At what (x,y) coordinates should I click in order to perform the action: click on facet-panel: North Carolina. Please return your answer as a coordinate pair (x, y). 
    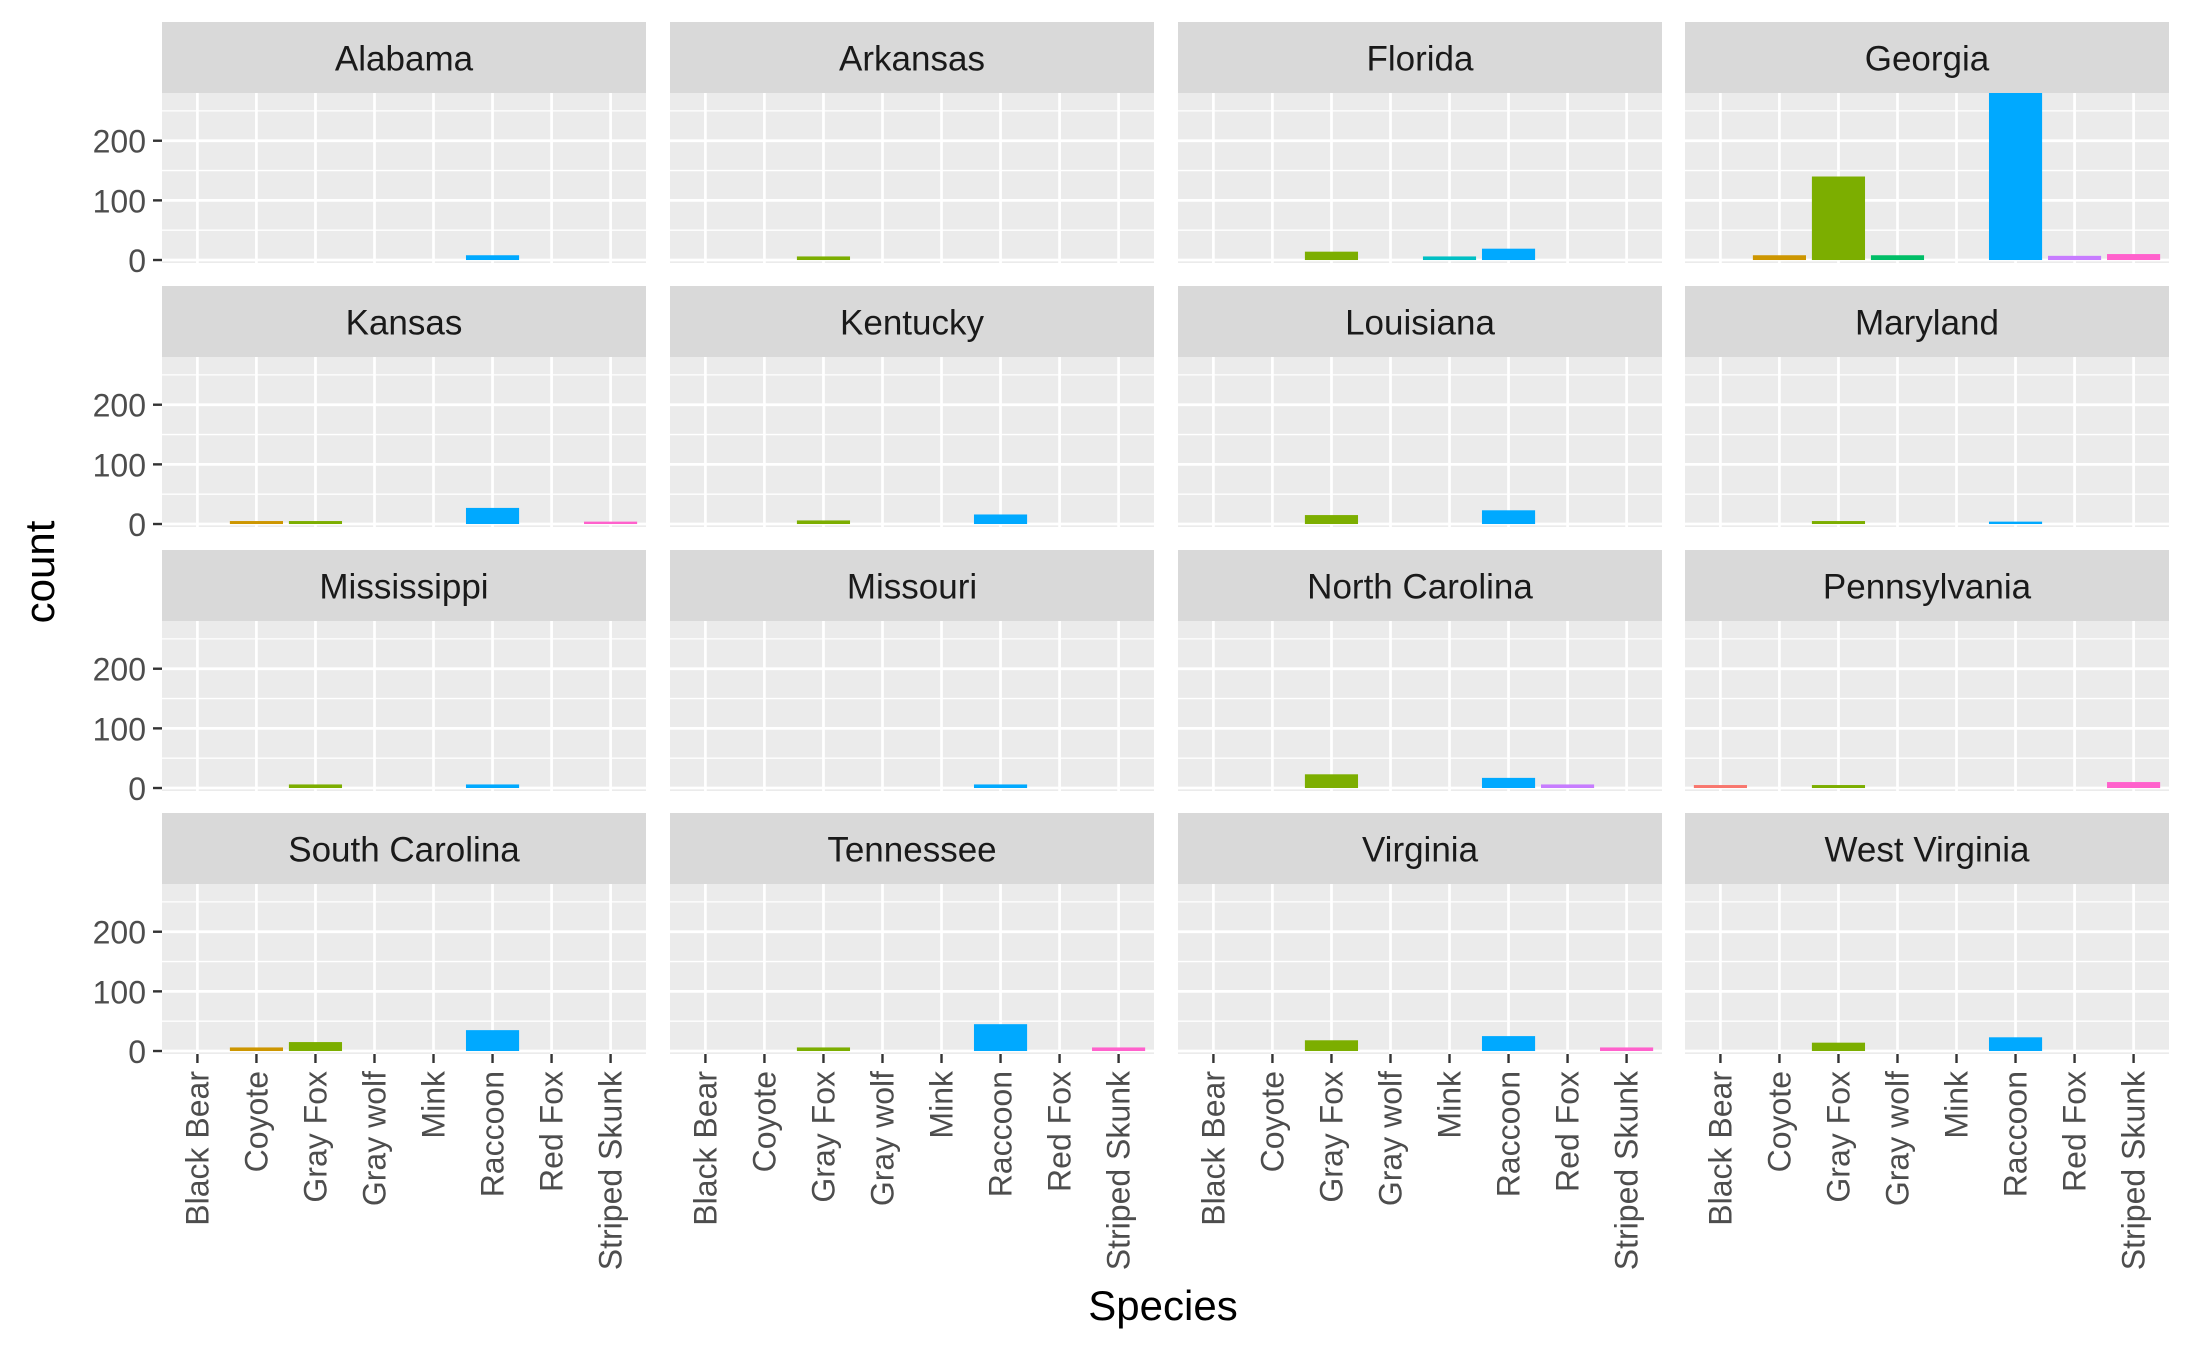
    Looking at the image, I should click on (1420, 670).